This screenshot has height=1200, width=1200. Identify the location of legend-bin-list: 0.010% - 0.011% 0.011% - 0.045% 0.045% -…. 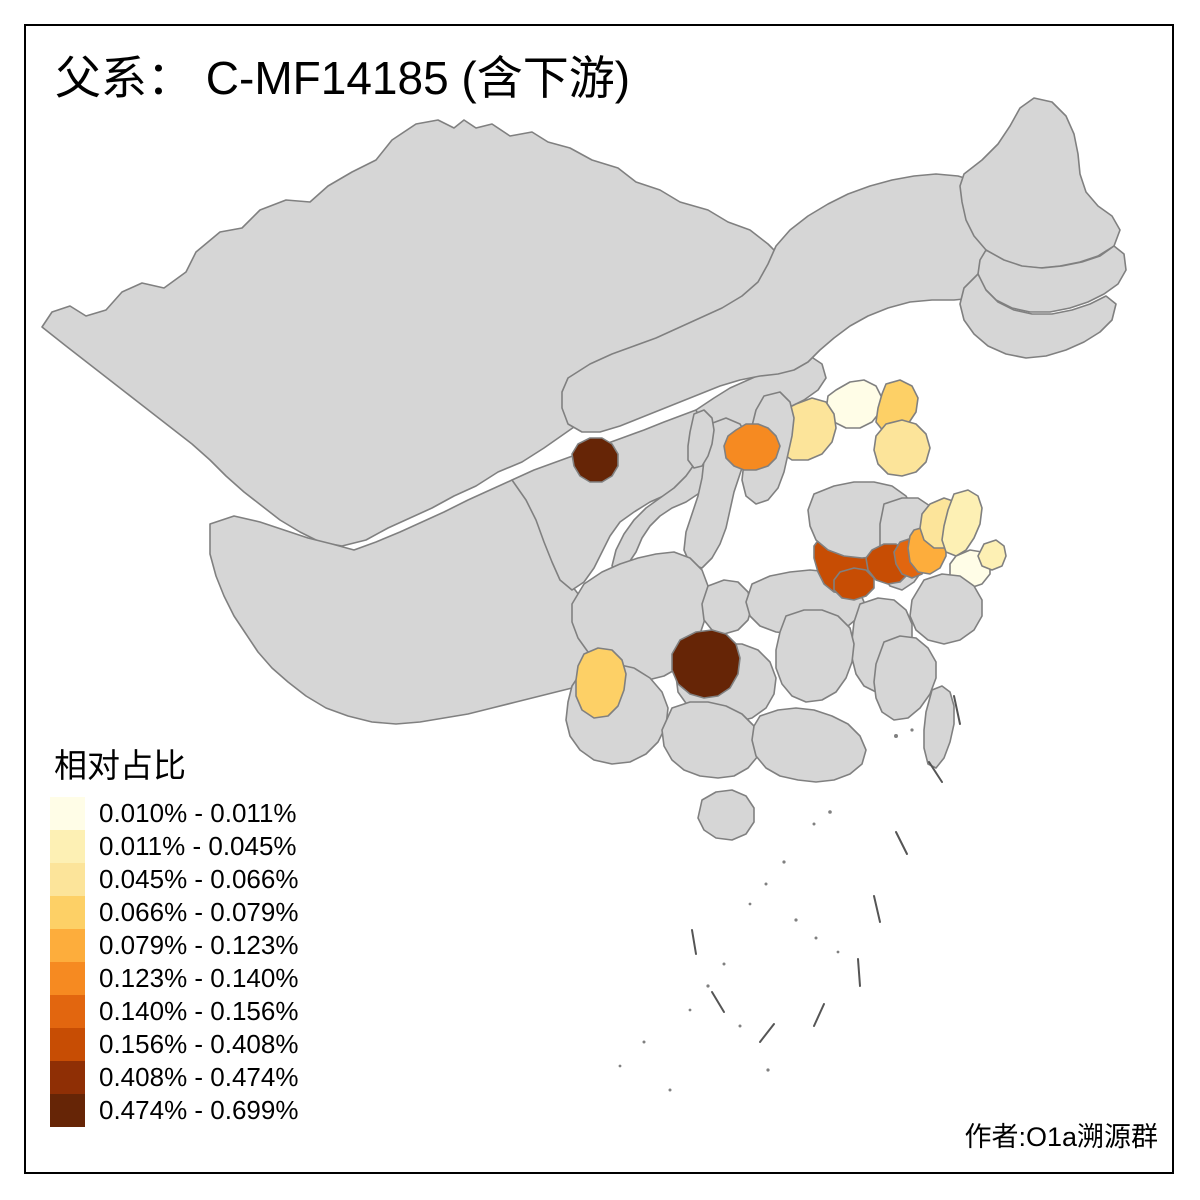
(215, 962).